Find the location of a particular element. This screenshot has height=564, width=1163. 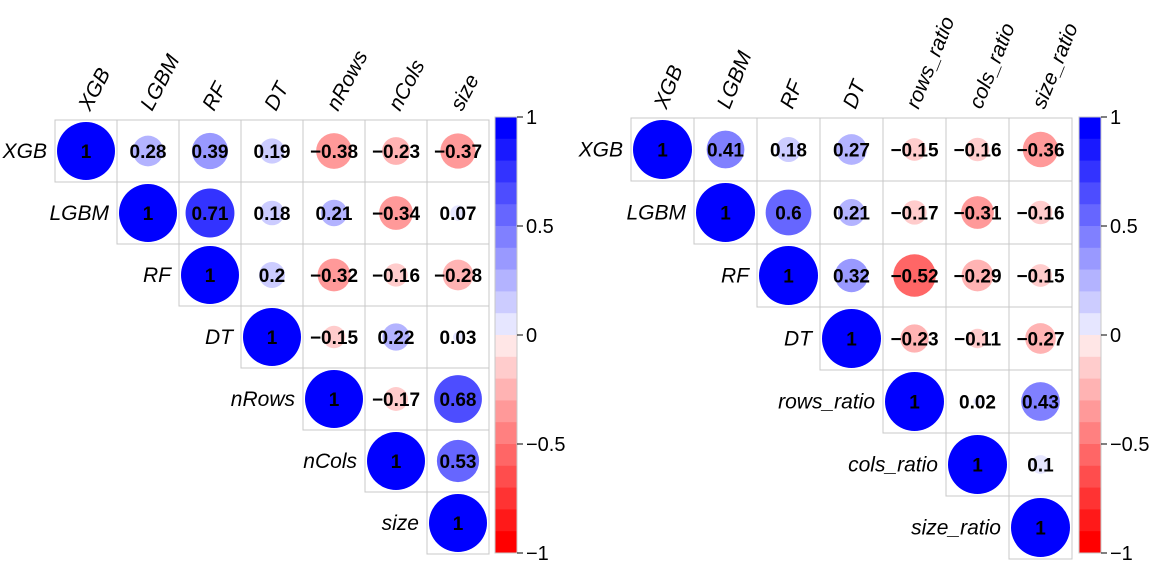

corr-circle-LGBM-LGBM is located at coordinates (148, 213).